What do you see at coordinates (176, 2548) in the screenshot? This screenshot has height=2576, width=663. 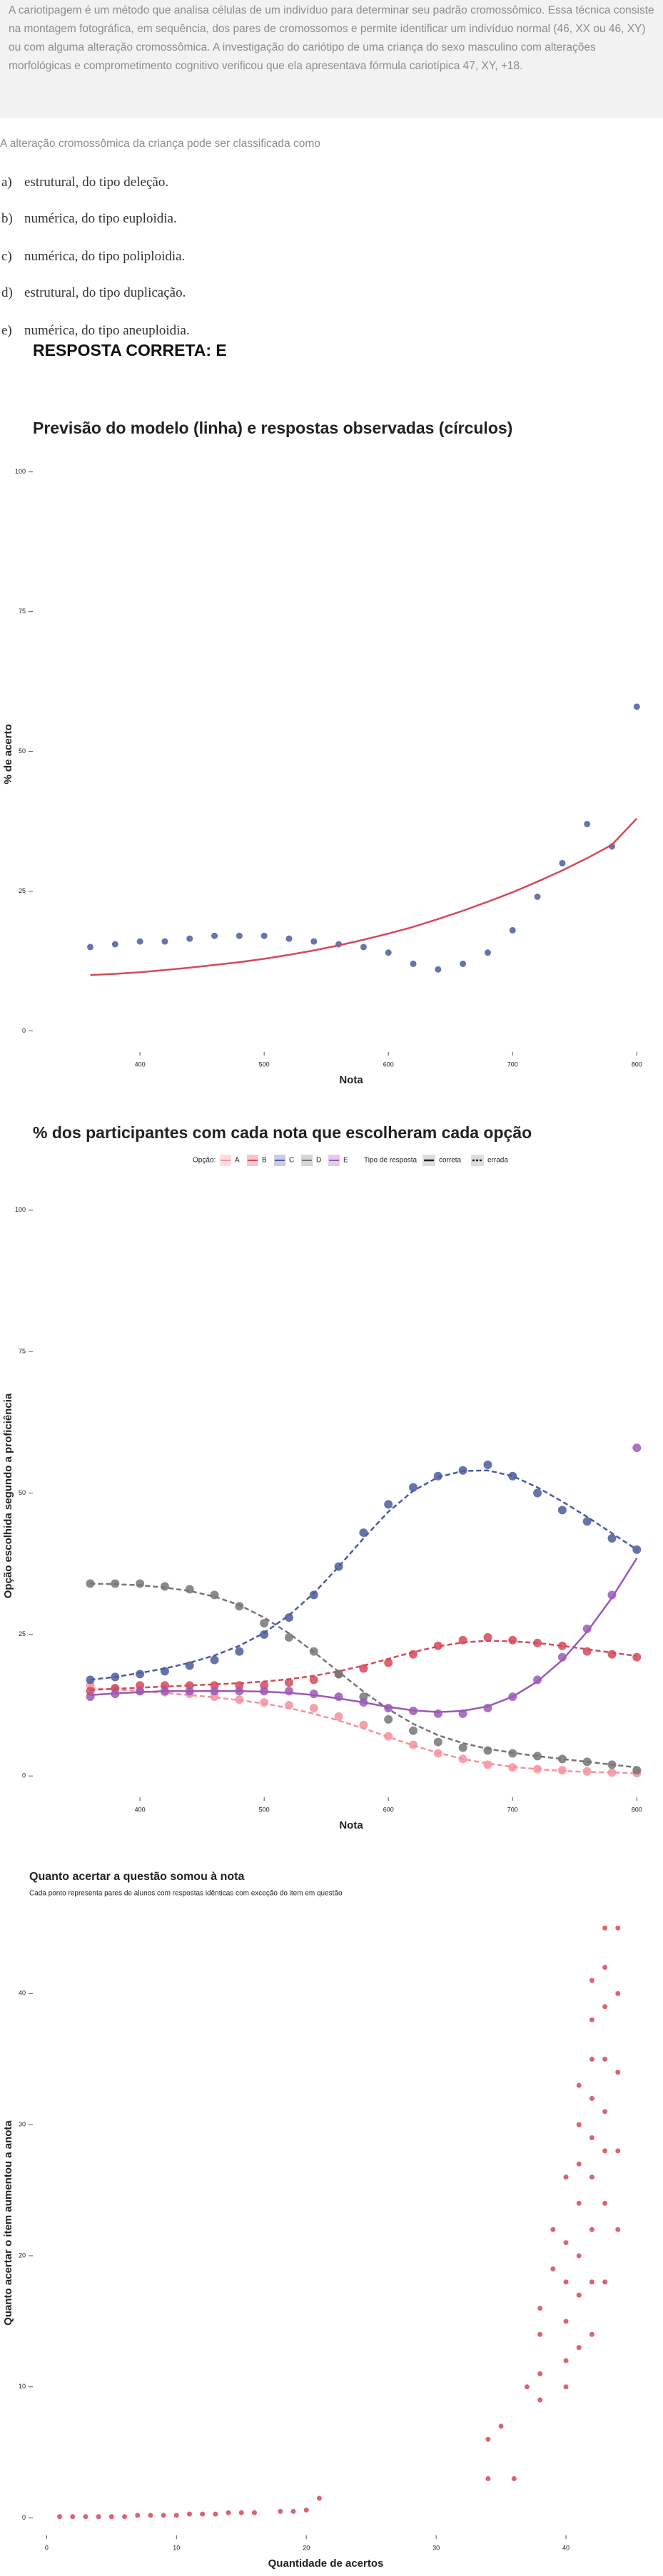 I see `x-tick-label: 10` at bounding box center [176, 2548].